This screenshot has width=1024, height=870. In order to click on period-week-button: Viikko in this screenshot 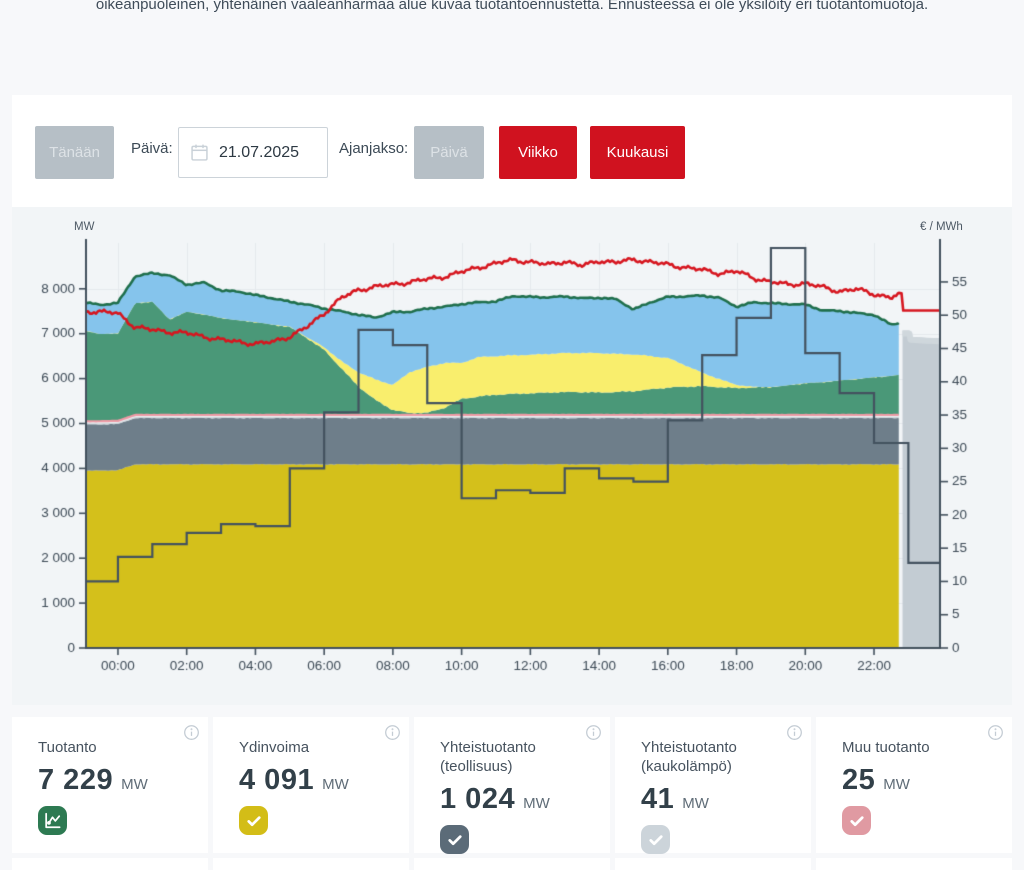, I will do `click(538, 152)`.